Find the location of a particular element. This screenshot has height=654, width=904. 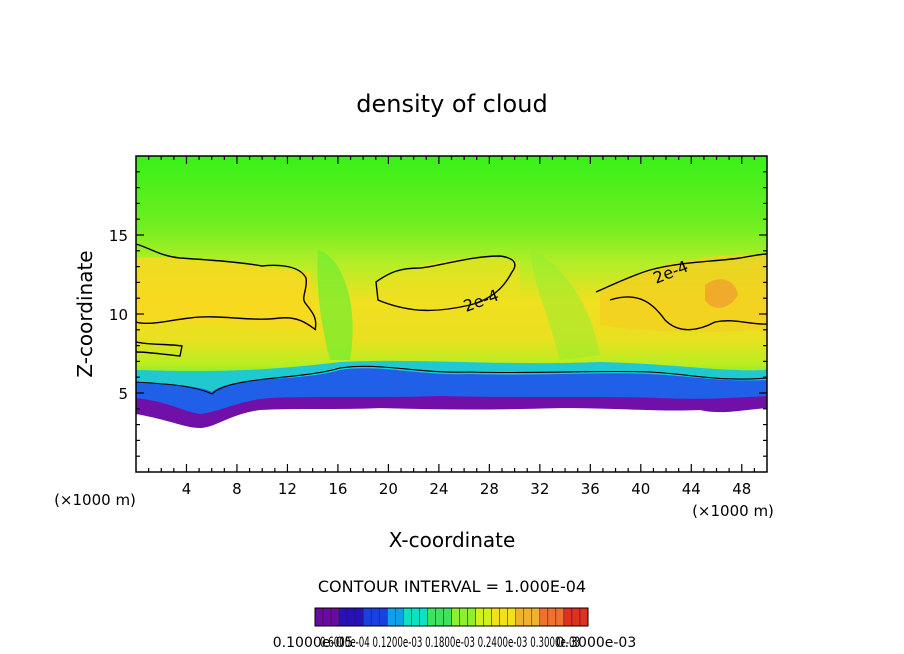

contour-left-upper is located at coordinates (226, 287).